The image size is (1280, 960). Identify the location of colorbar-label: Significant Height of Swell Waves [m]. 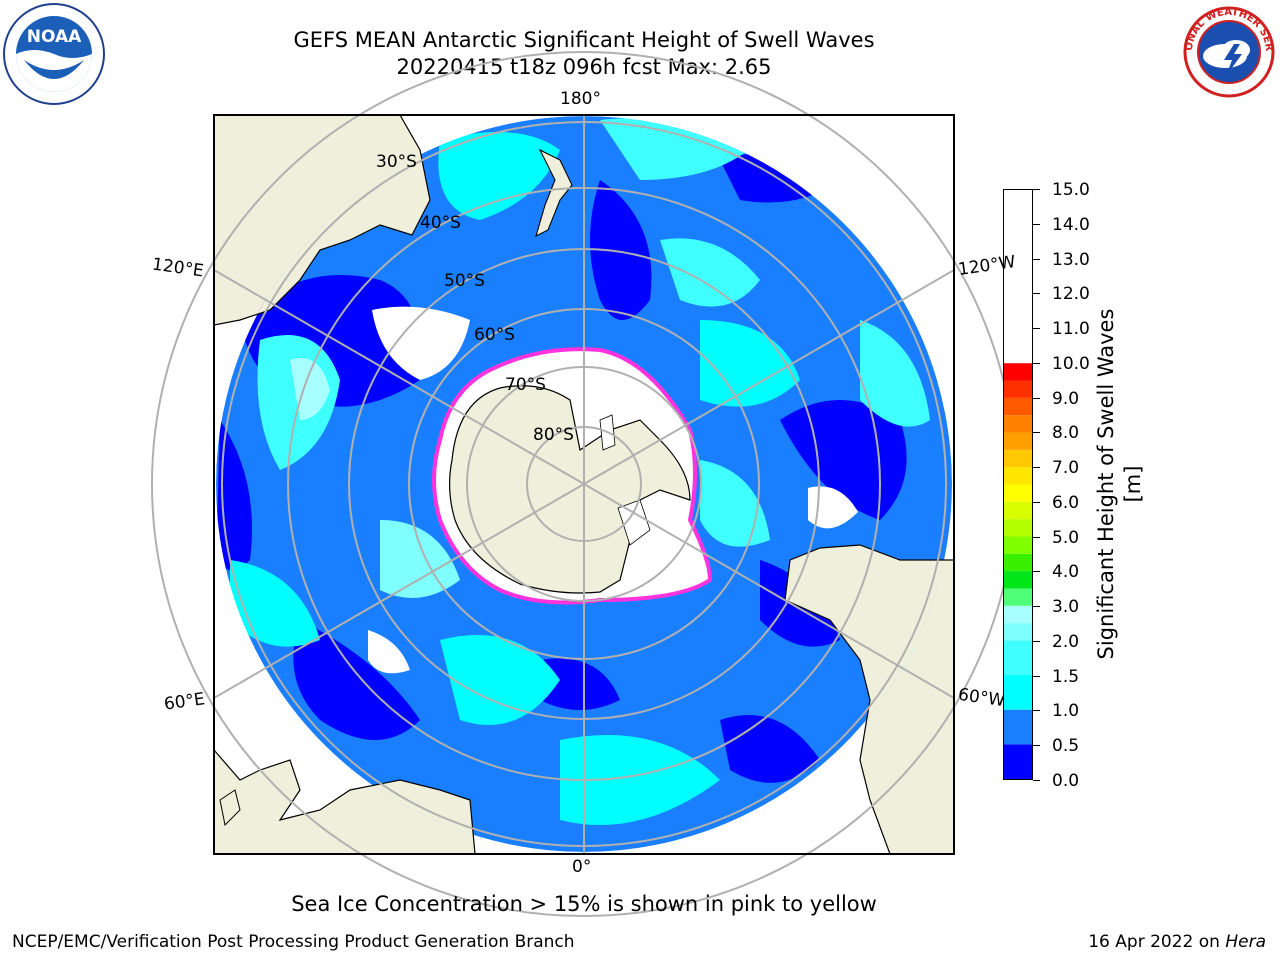
(1119, 484).